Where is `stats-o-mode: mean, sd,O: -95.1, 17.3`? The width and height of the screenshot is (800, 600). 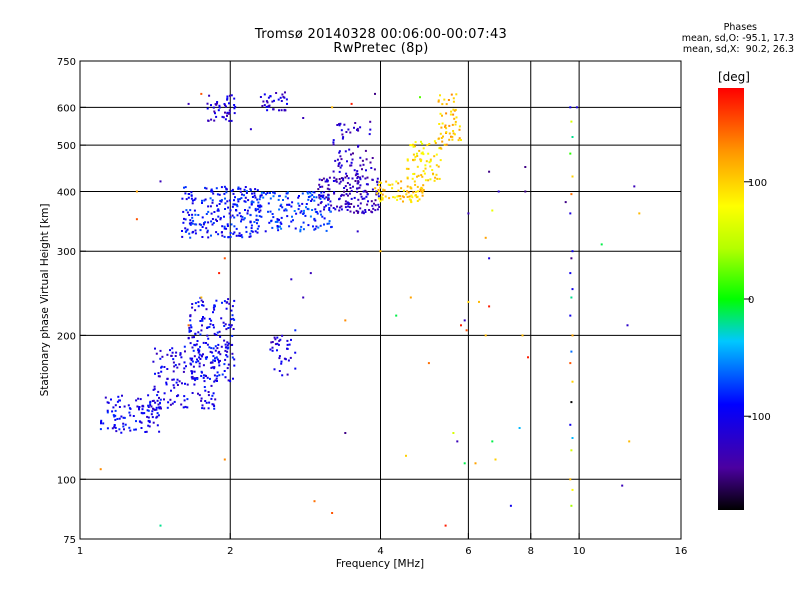
stats-o-mode: mean, sd,O: -95.1, 17.3 is located at coordinates (737, 38).